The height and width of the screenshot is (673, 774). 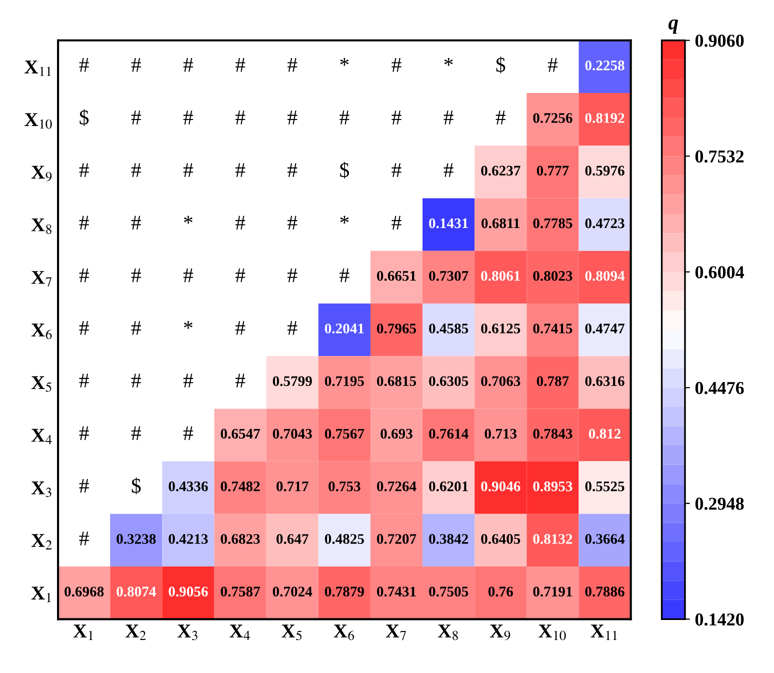 I want to click on data-label: 0.713, so click(x=500, y=433).